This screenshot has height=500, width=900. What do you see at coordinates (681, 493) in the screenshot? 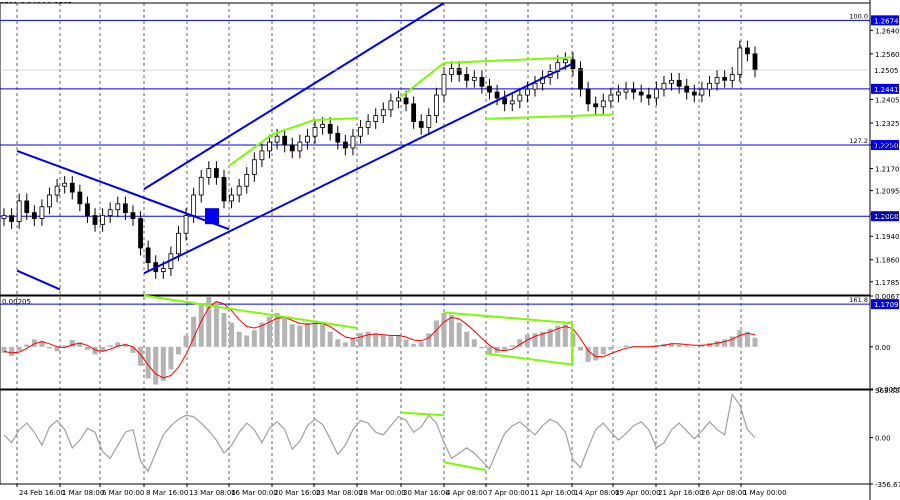
I see `x-tick-label: 21 Apr 16:00` at bounding box center [681, 493].